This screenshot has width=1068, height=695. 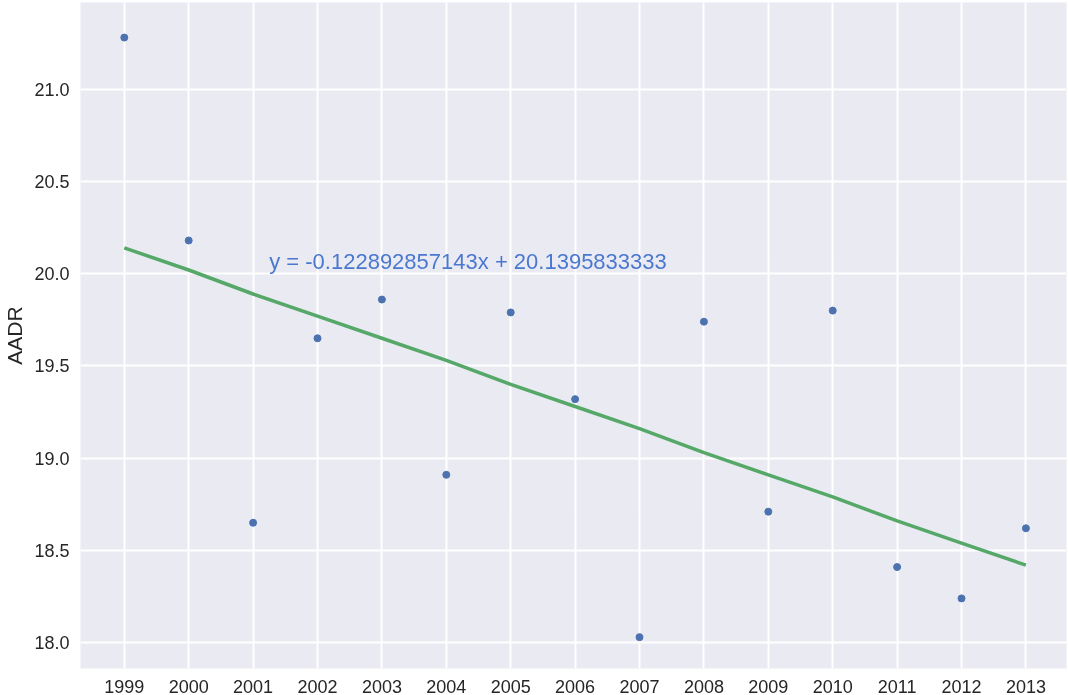 I want to click on annotation: y = -0.122892857143x + 20.1395833333, so click(x=468, y=261).